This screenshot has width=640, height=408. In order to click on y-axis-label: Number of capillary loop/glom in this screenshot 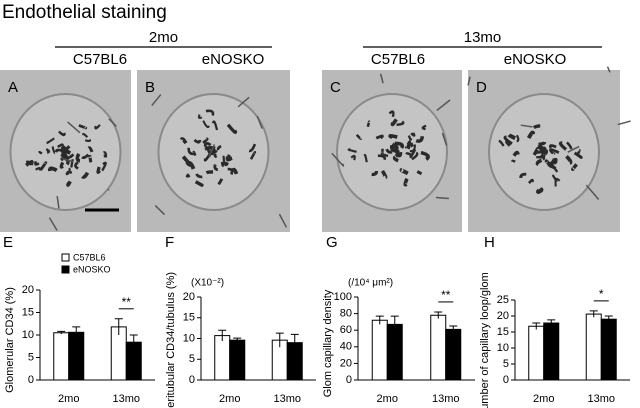, I will do `click(485, 340)`.